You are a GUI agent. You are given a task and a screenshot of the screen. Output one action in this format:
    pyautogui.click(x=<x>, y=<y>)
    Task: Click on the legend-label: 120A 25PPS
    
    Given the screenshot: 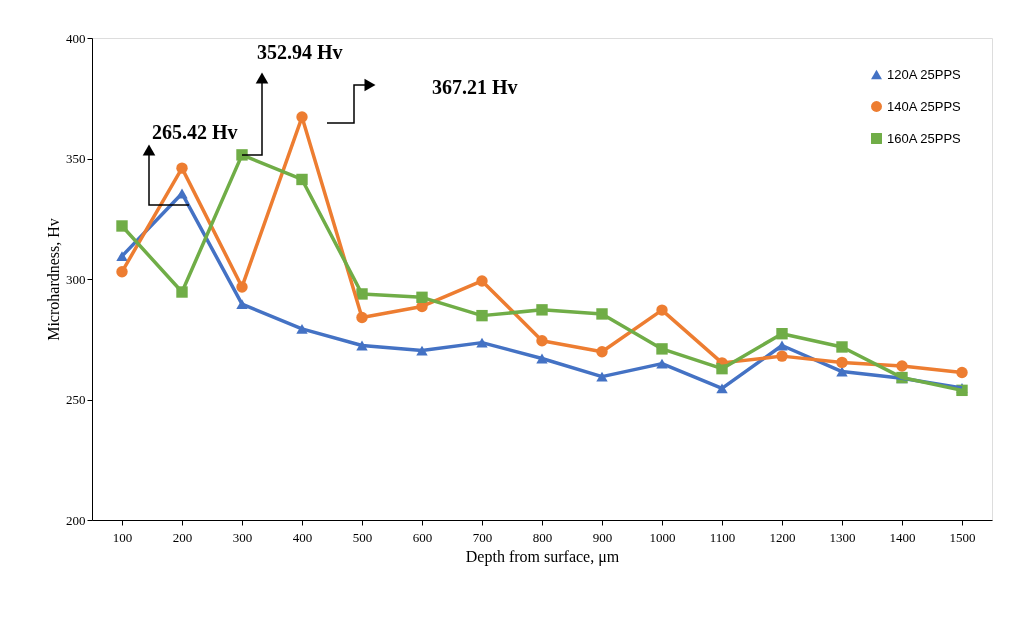 What is the action you would take?
    pyautogui.click(x=924, y=74)
    